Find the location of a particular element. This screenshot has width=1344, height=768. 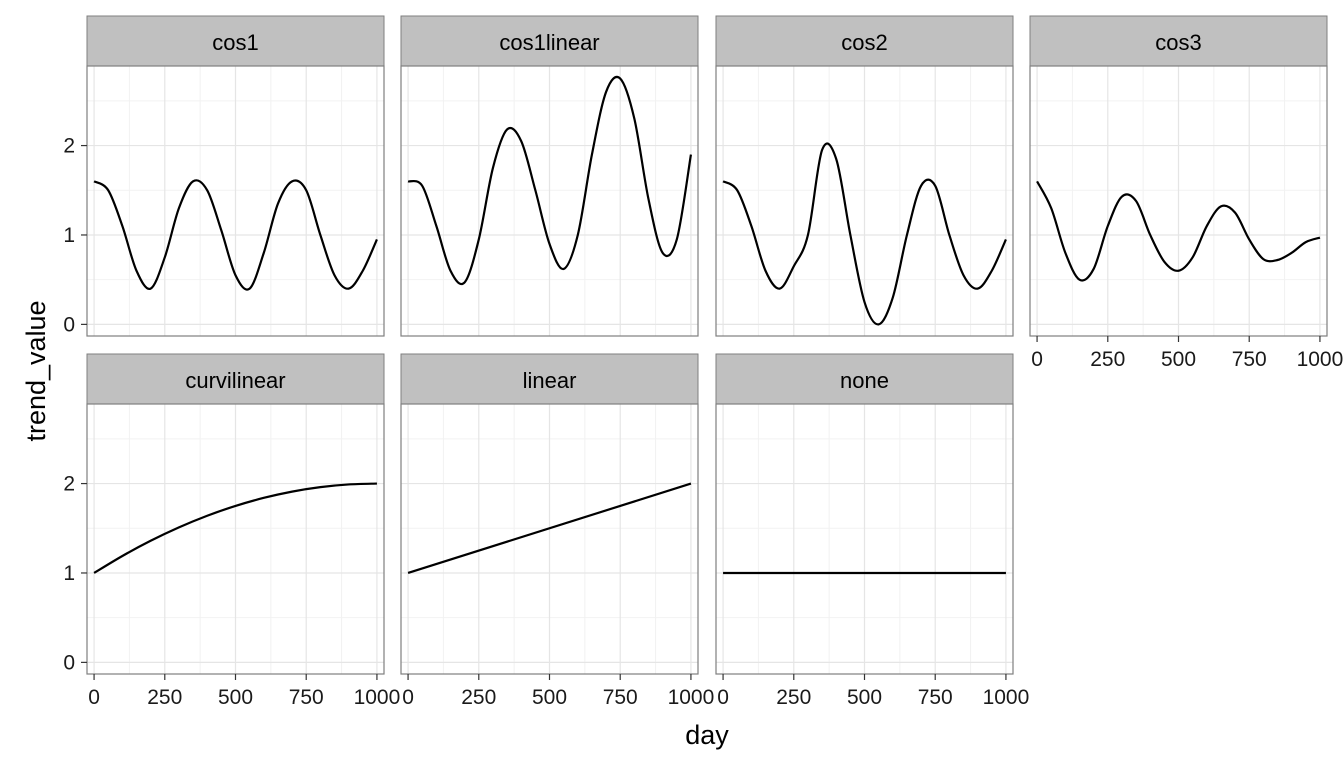

facet-panel-cos1linear: cos1linear is located at coordinates (549, 176).